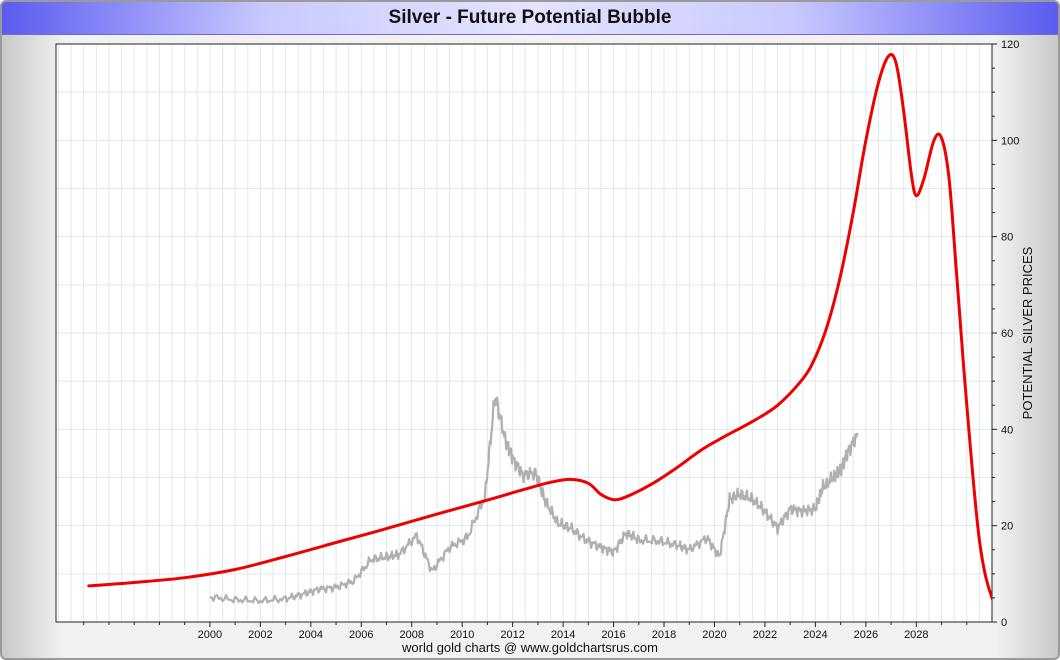 The height and width of the screenshot is (660, 1060). Describe the element at coordinates (1010, 45) in the screenshot. I see `y-tick-label: 120` at that location.